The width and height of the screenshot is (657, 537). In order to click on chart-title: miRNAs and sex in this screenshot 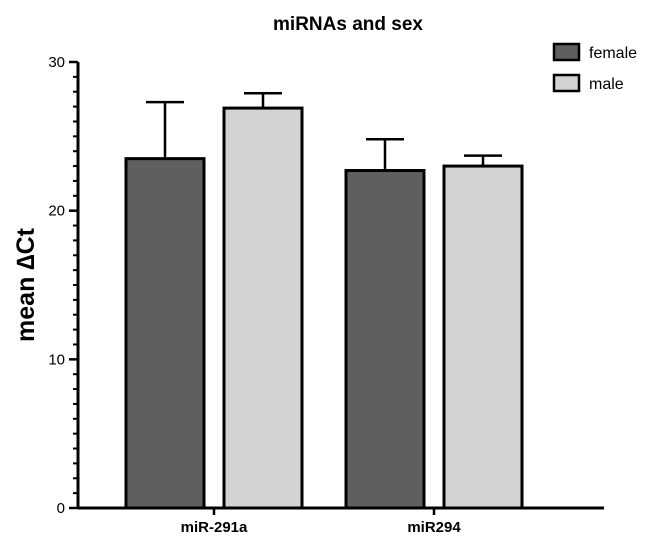, I will do `click(348, 24)`.